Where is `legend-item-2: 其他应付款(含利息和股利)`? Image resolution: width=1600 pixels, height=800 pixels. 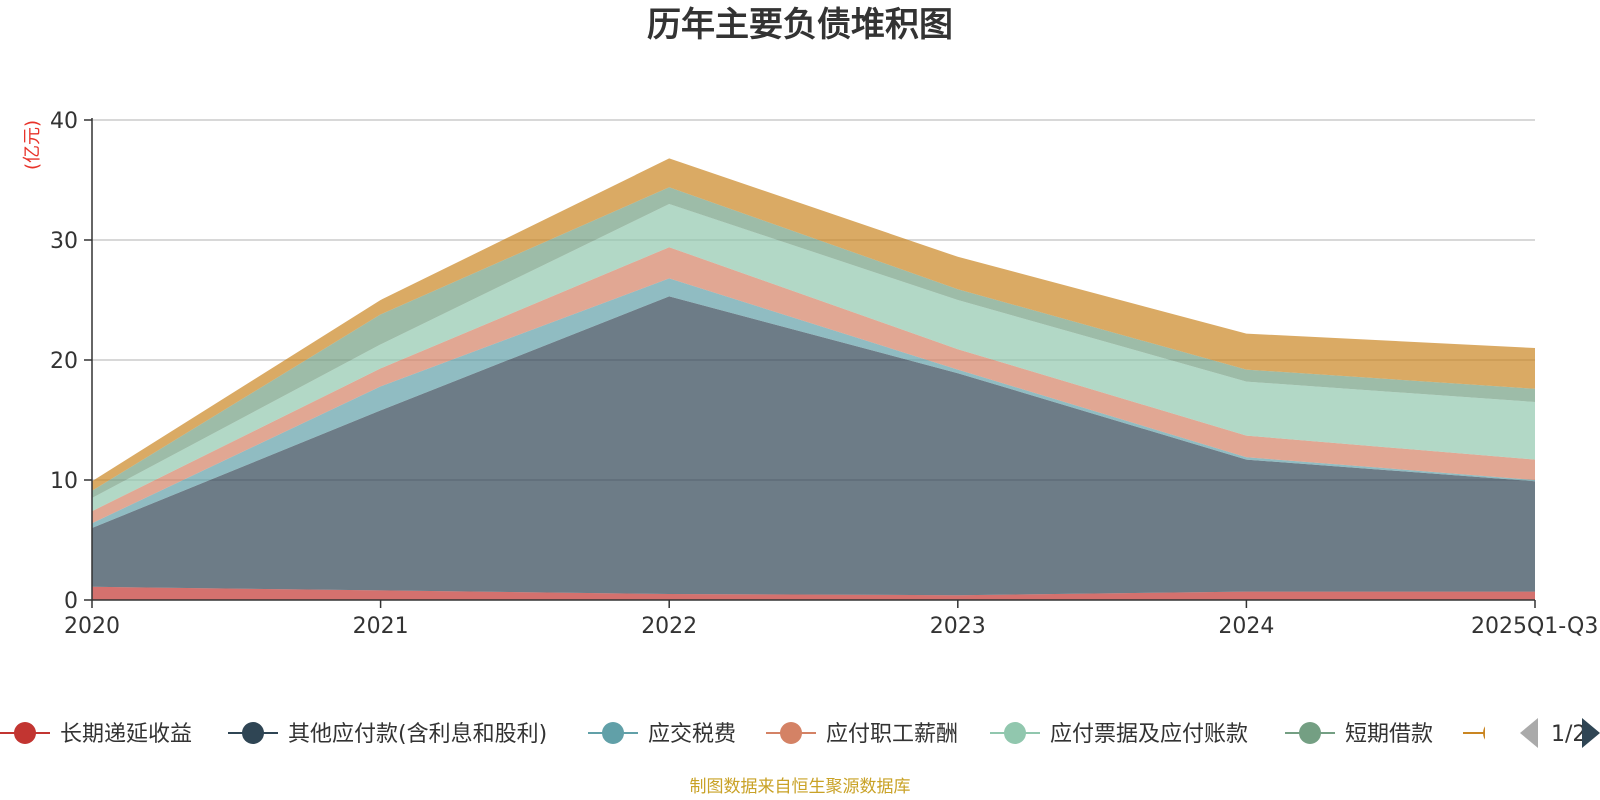
legend-item-2: 其他应付款(含利息和股利) is located at coordinates (387, 734).